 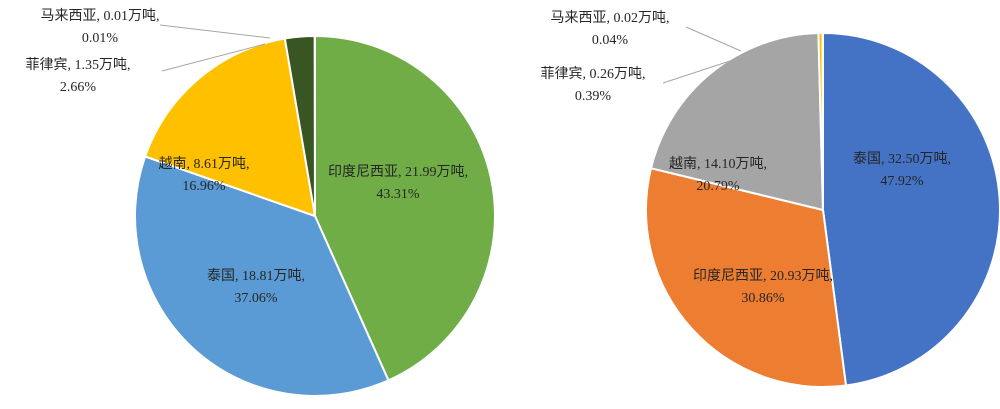 What do you see at coordinates (100, 38) in the screenshot?
I see `data-label-percent: 0.01%` at bounding box center [100, 38].